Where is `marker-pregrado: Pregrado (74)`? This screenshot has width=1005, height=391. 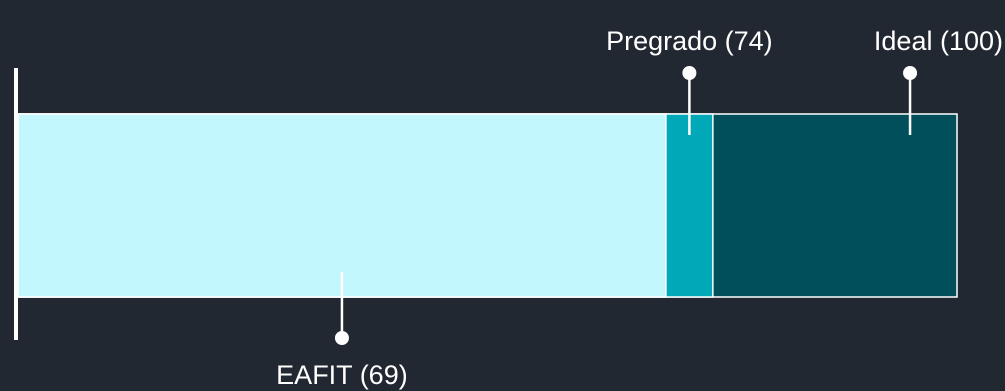
marker-pregrado: Pregrado (74) is located at coordinates (689, 80).